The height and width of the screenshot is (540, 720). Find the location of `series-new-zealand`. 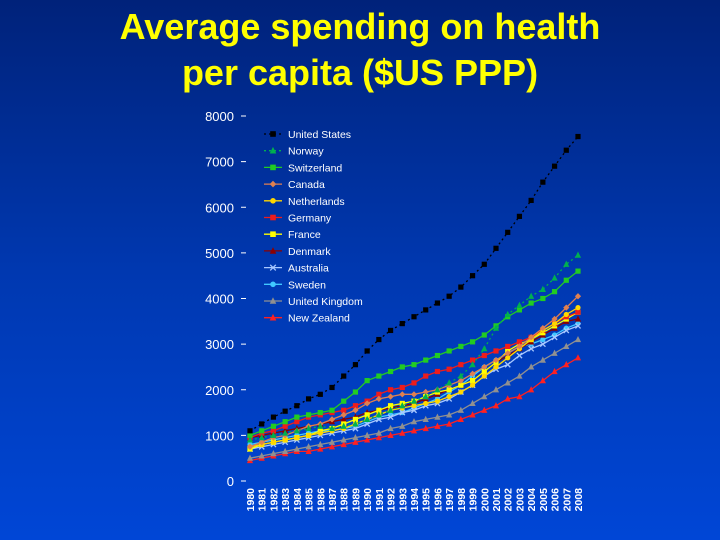

series-new-zealand is located at coordinates (414, 409).